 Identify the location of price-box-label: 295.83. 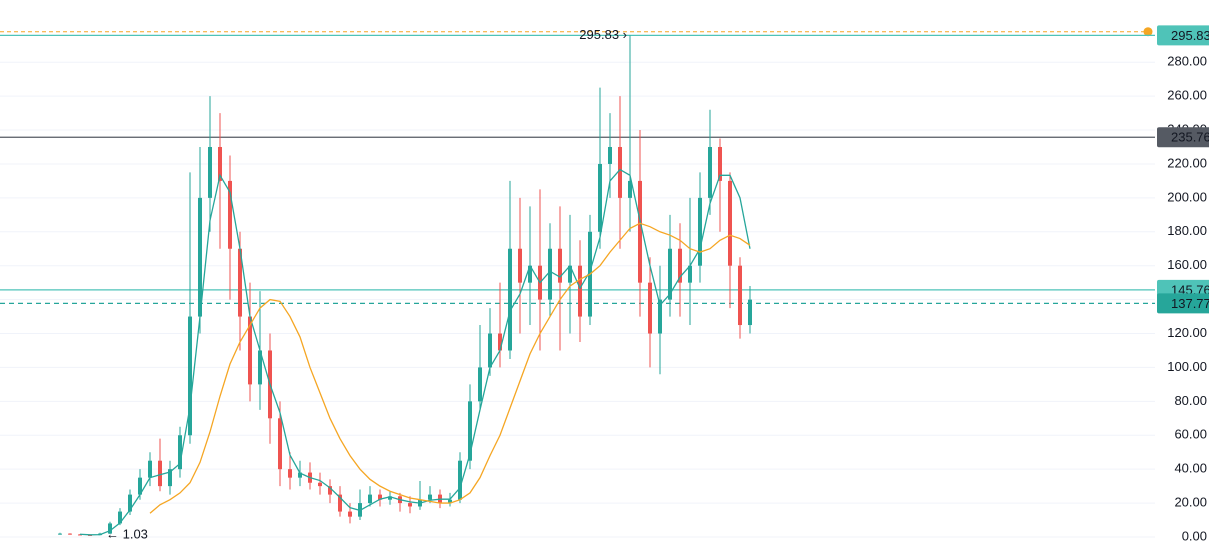
(1190, 35).